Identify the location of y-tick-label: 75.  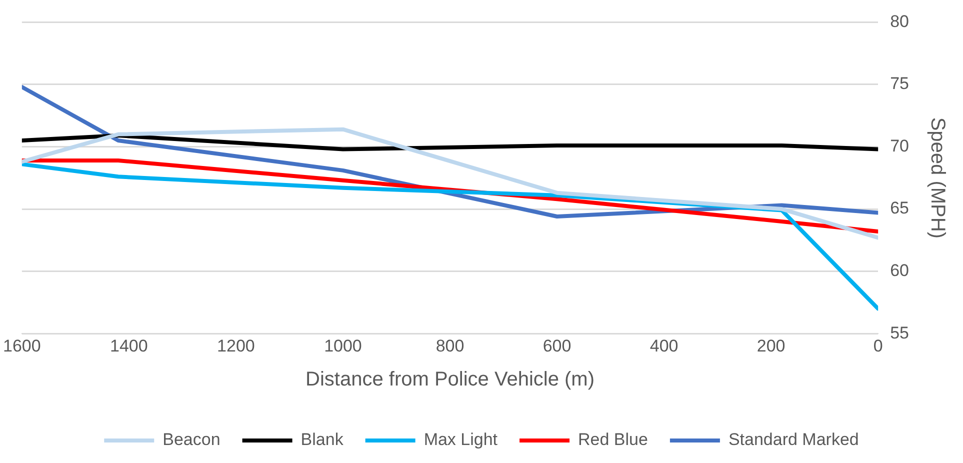
(900, 84).